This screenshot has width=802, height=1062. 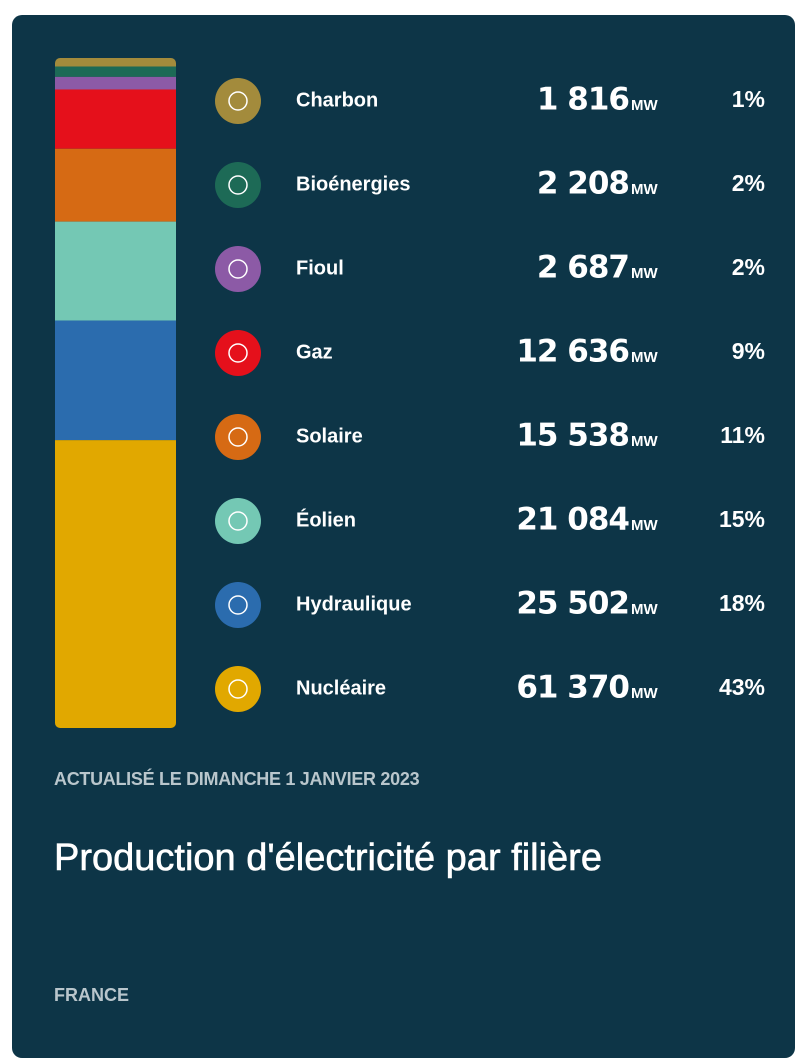 I want to click on share-label: 15%, so click(x=742, y=519).